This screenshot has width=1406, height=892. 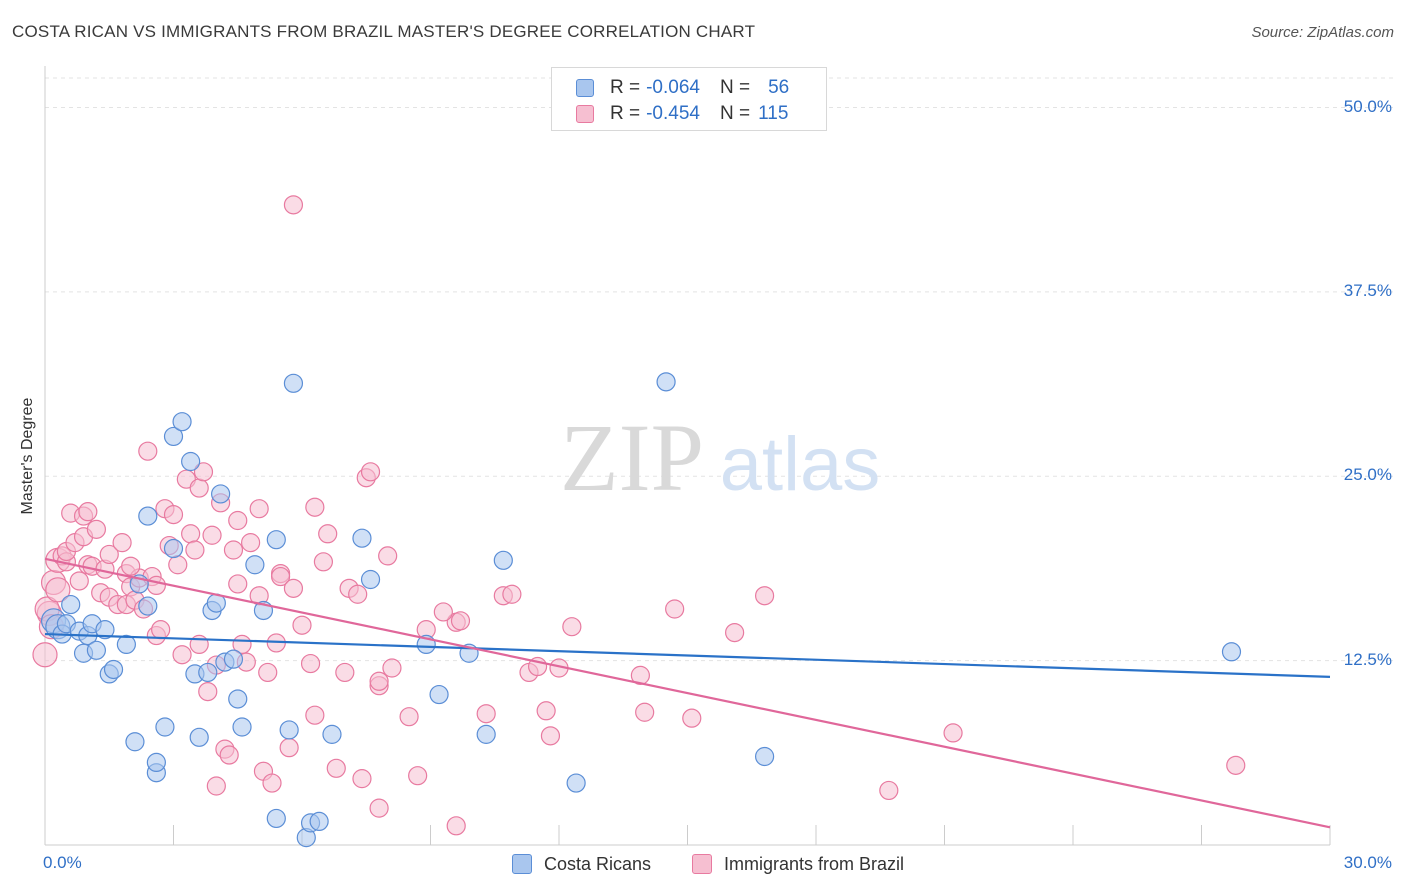 I want to click on r-value-costa: -0.064, so click(x=673, y=87).